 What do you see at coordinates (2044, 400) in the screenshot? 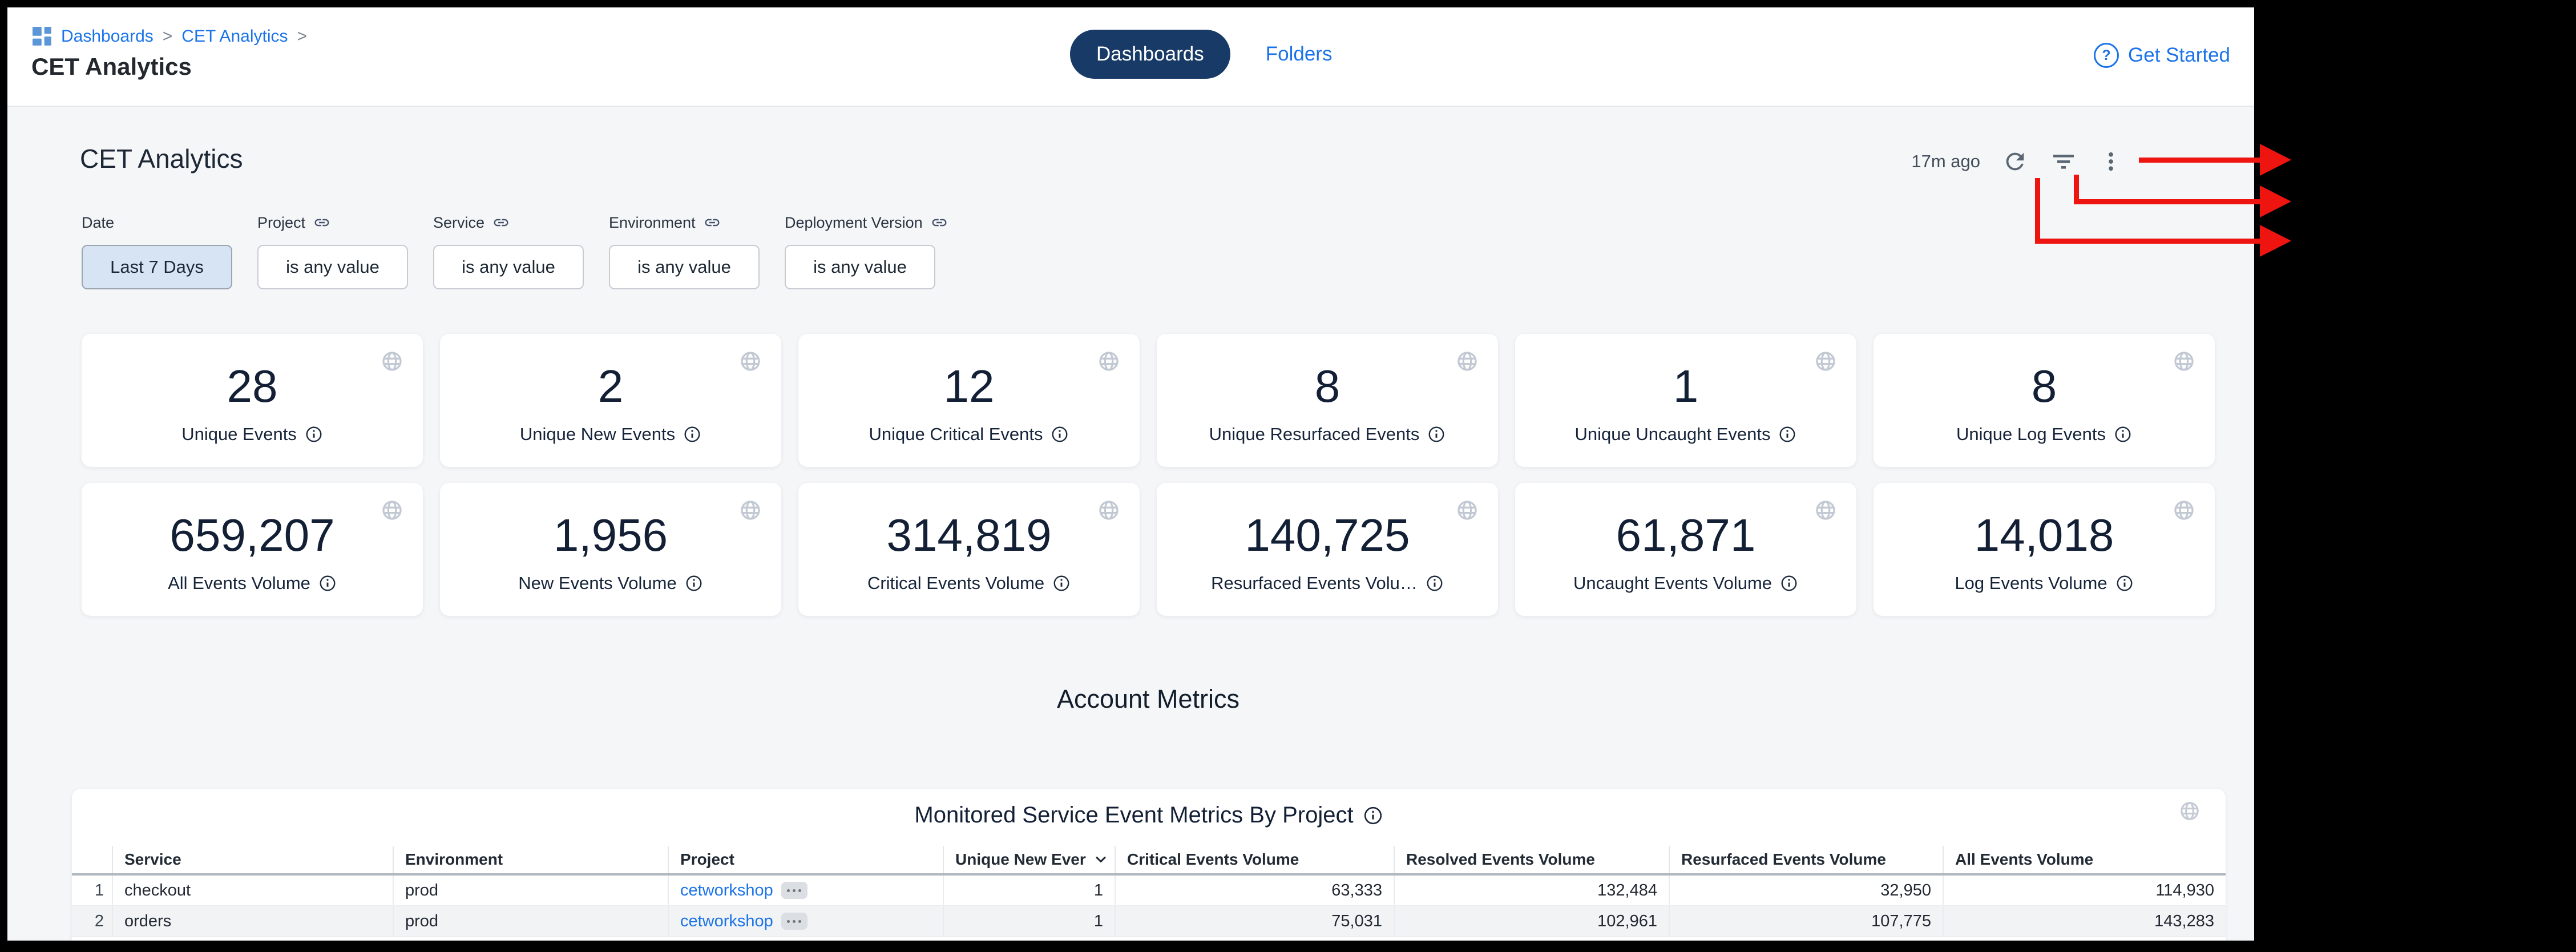
I see `metric-card-unique-log-events: 8 Unique Log Events` at bounding box center [2044, 400].